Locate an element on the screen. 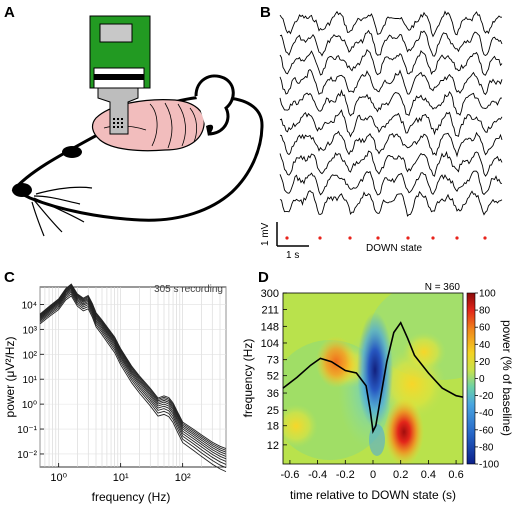 The image size is (516, 505). psd-y-tick-label: 10⁻² is located at coordinates (27, 455).